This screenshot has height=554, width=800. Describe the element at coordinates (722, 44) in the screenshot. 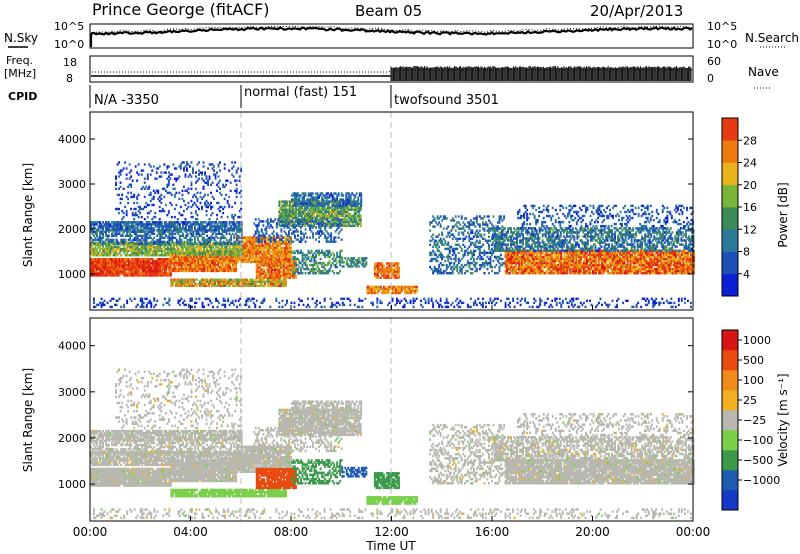

I see `noise-right-tick-bottom: 10^0` at that location.